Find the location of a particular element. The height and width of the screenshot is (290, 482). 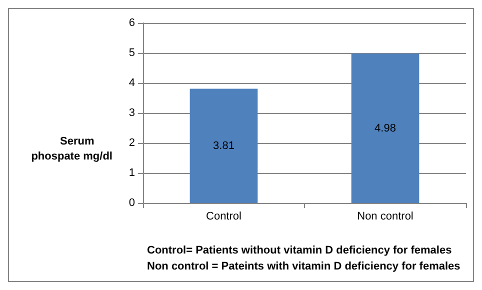

y-tick-label: 3 is located at coordinates (131, 113).